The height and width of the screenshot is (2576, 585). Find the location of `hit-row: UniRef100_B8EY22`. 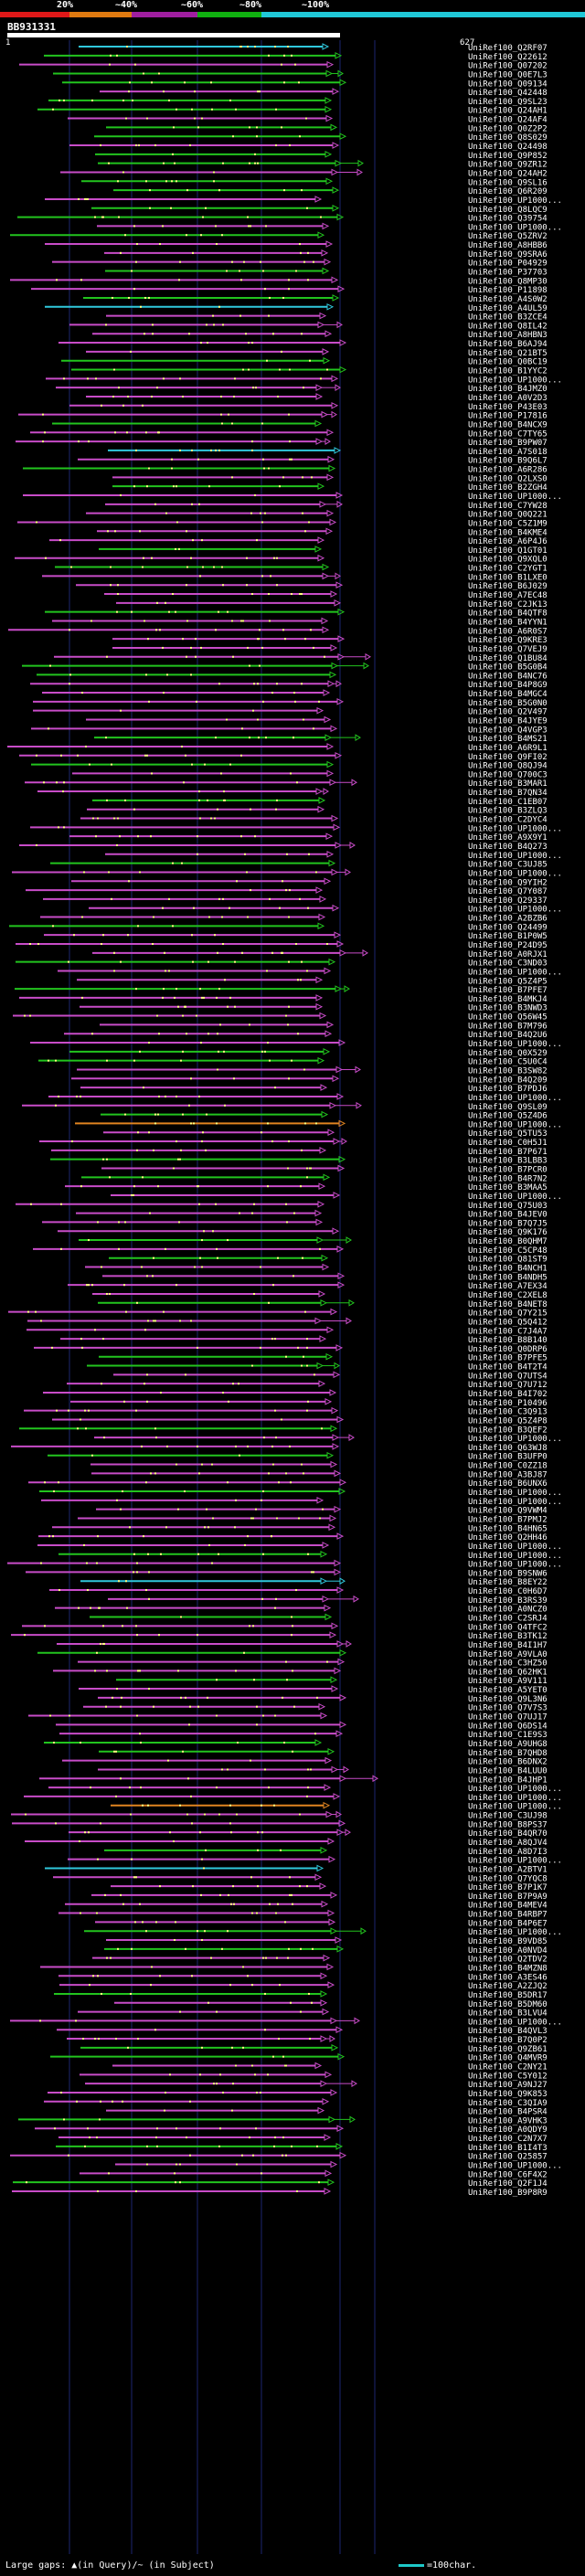

hit-row: UniRef100_B8EY22 is located at coordinates (314, 1582).